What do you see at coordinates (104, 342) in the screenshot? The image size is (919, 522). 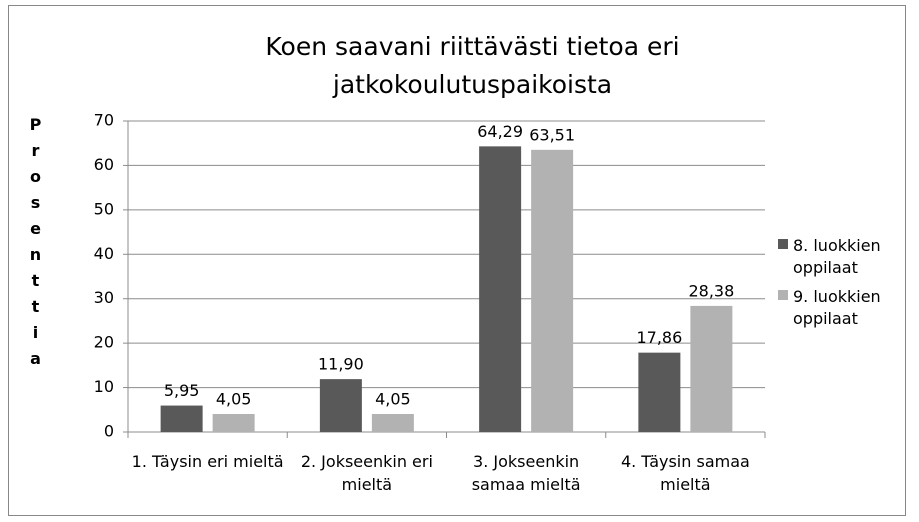 I see `y-tick-label: 20` at bounding box center [104, 342].